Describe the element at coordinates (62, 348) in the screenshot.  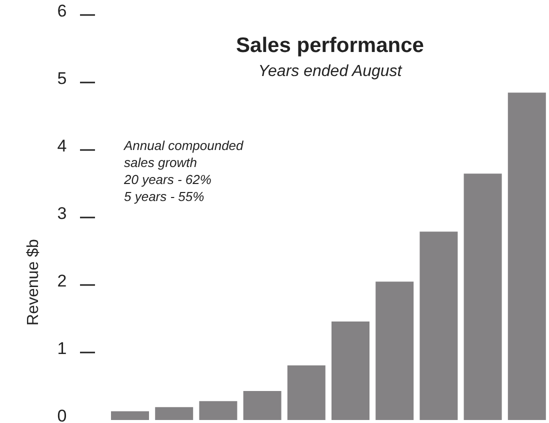
I see `y-tick-label: 1` at that location.